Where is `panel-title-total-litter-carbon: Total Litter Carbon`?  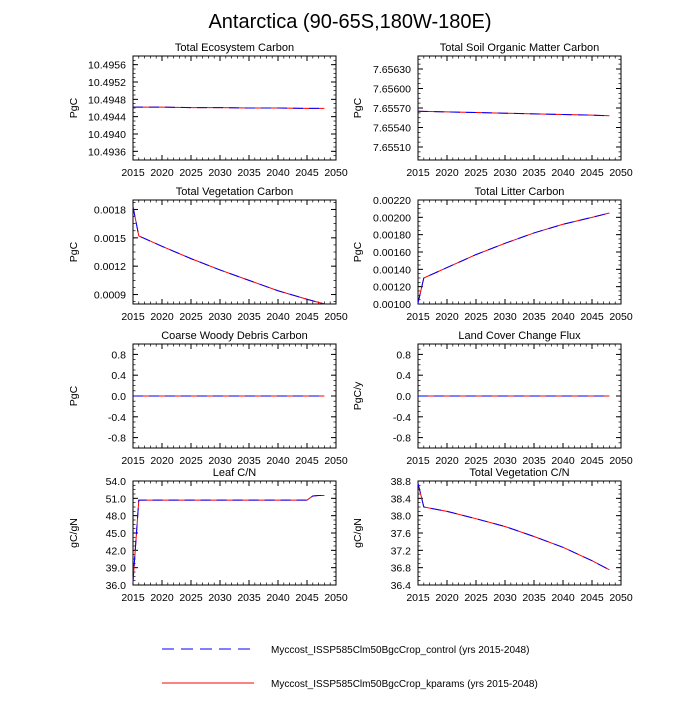
panel-title-total-litter-carbon: Total Litter Carbon is located at coordinates (520, 192).